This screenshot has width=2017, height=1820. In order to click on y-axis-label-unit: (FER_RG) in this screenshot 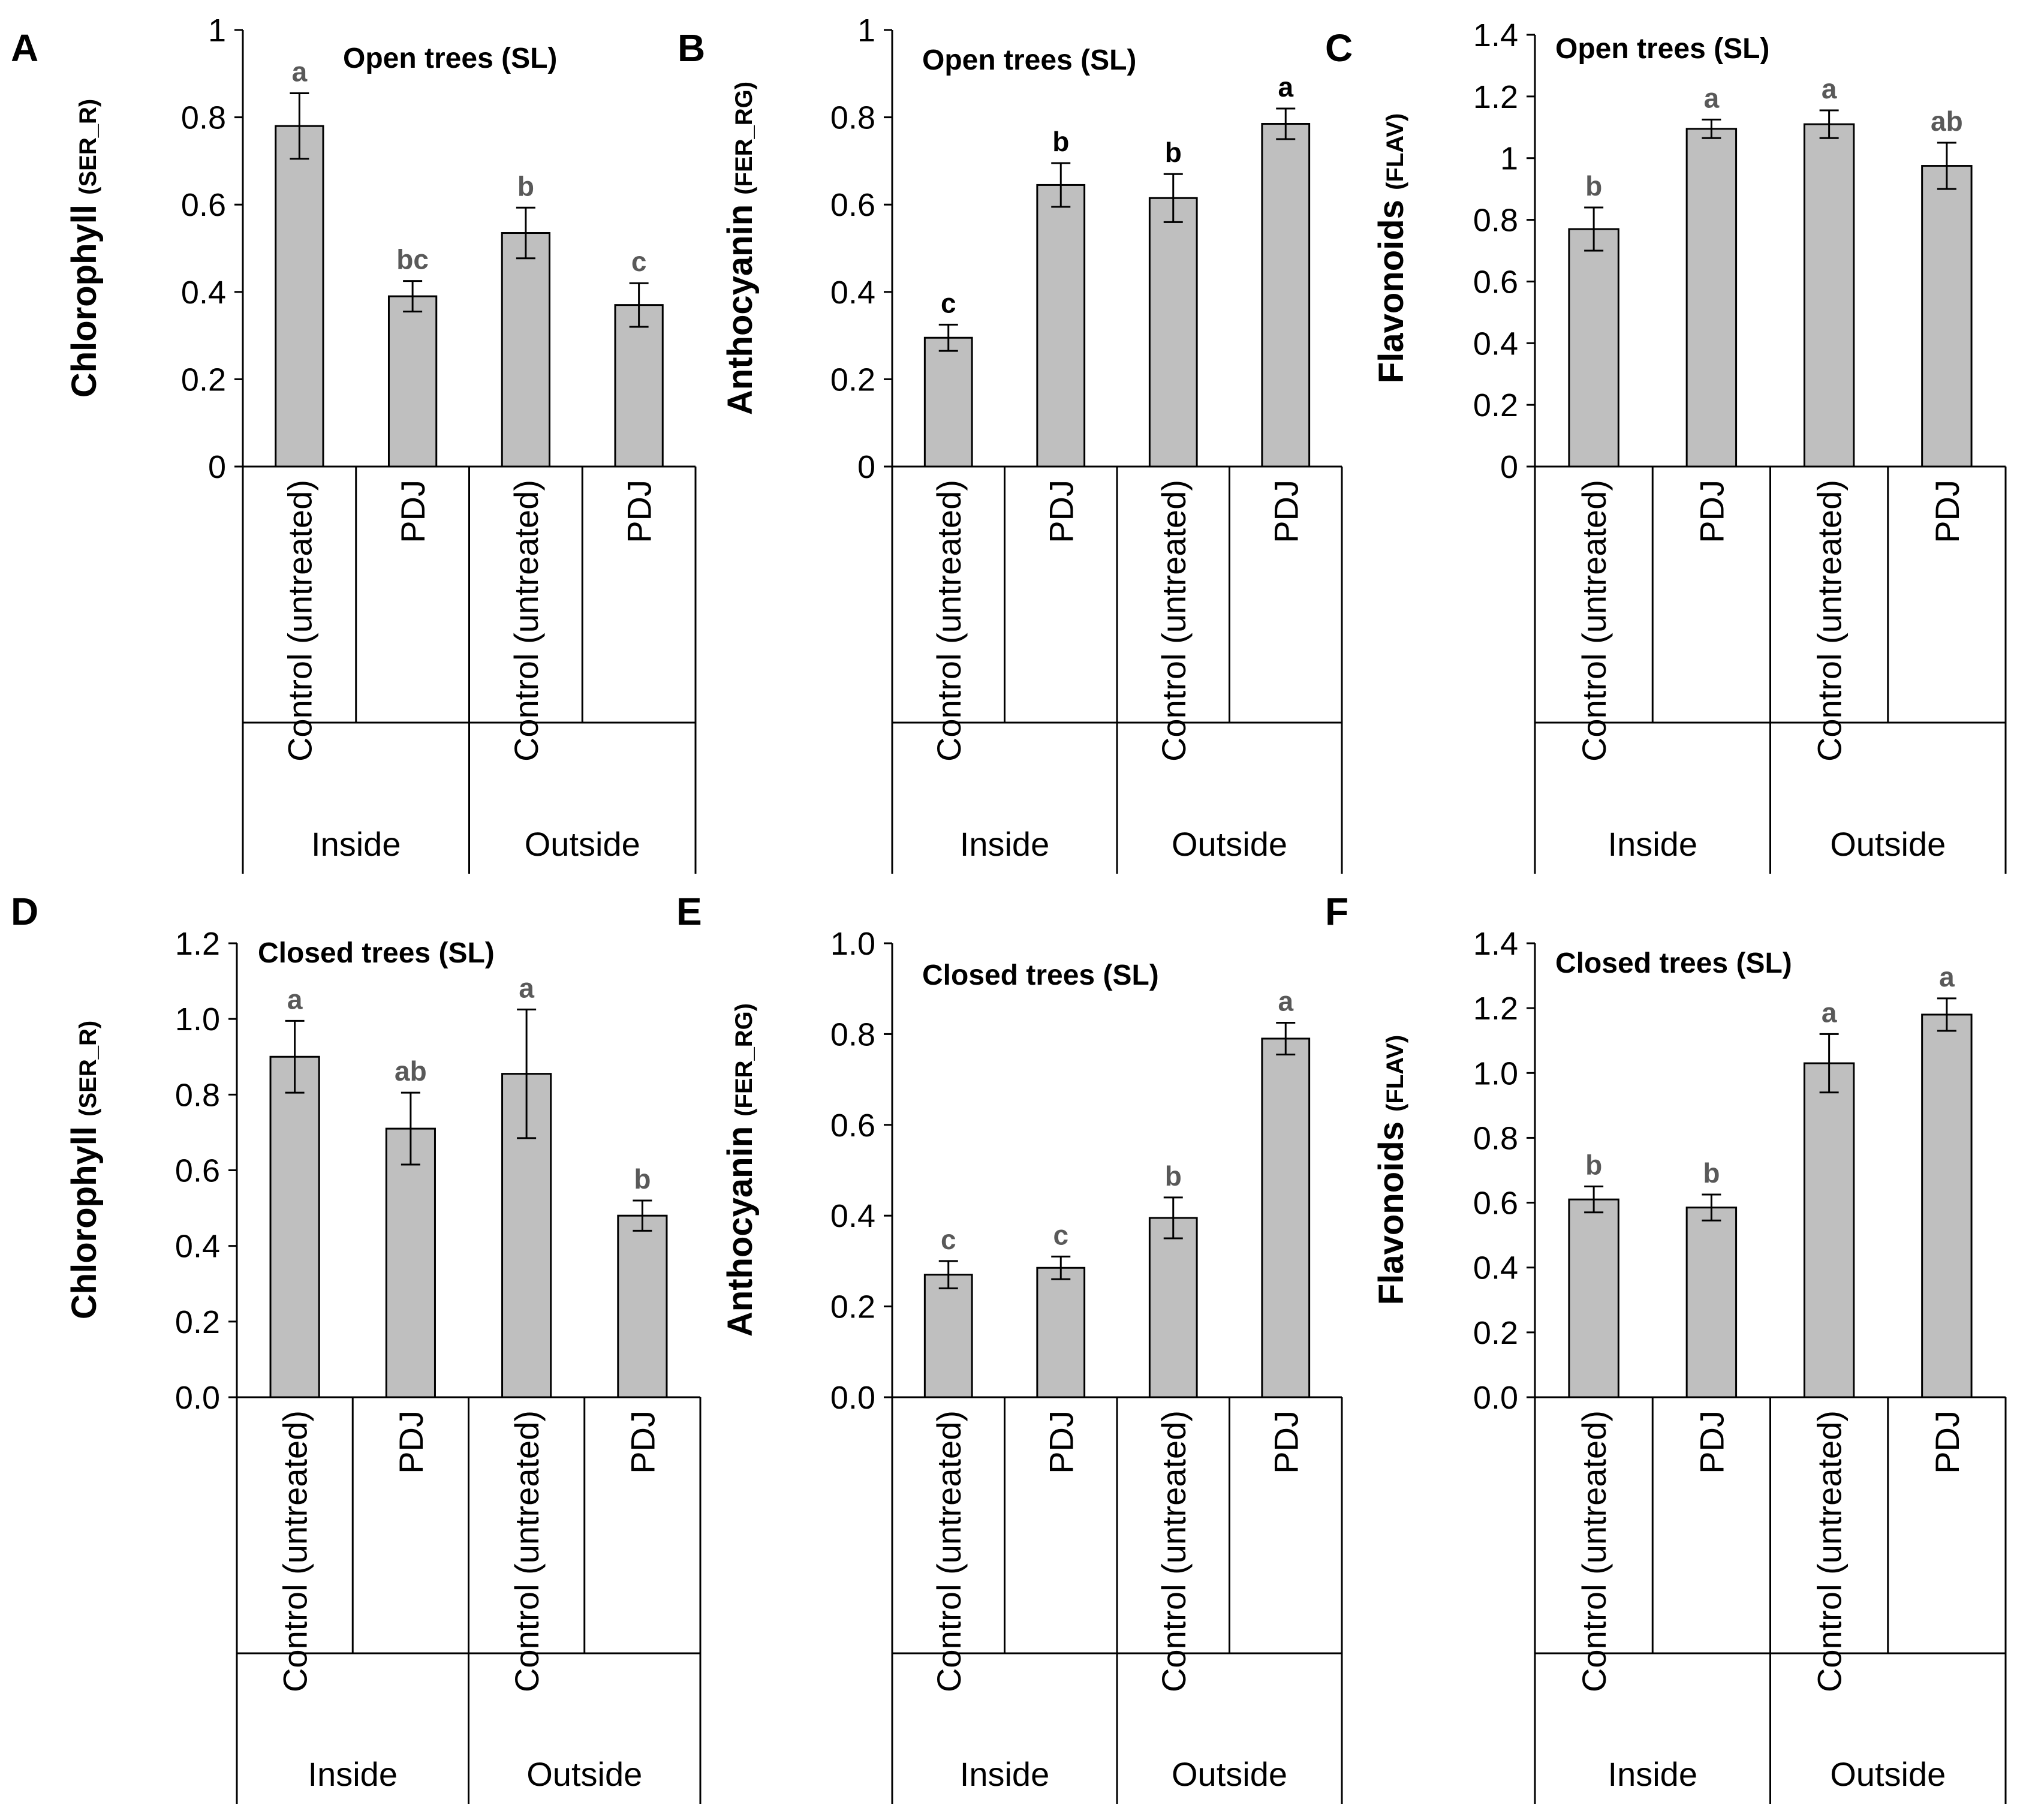, I will do `click(744, 138)`.